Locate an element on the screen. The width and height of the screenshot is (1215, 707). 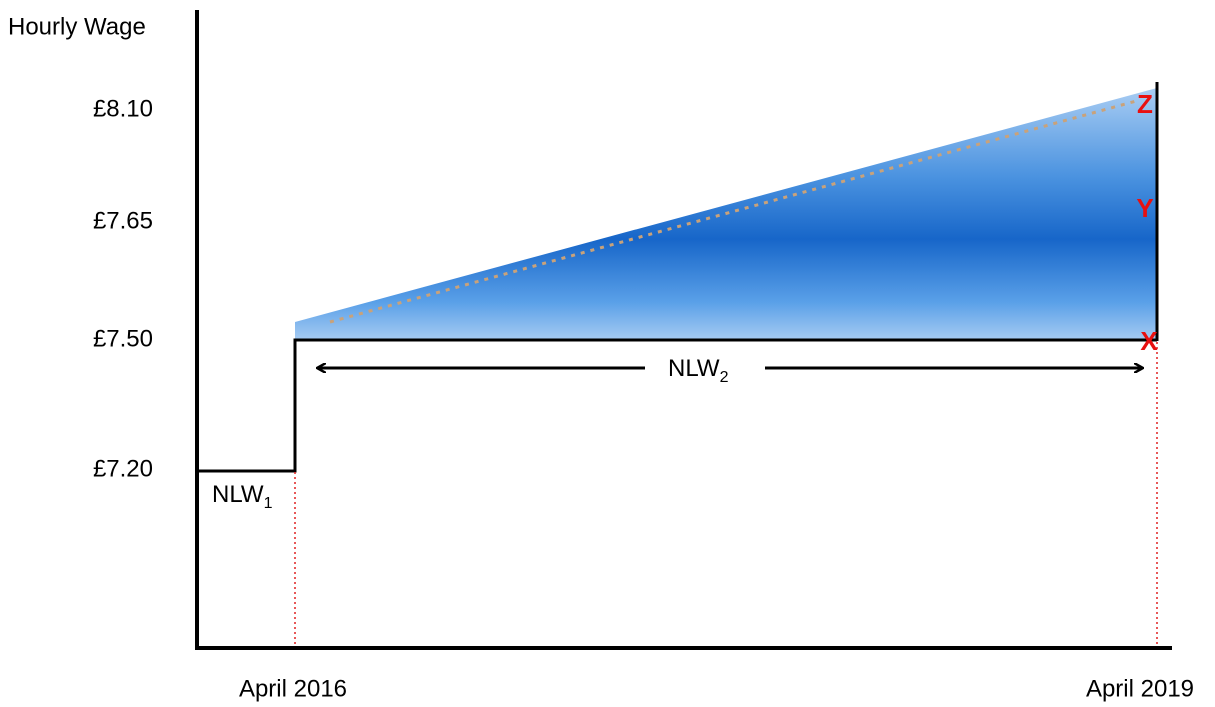
point-label: X is located at coordinates (1149, 341).